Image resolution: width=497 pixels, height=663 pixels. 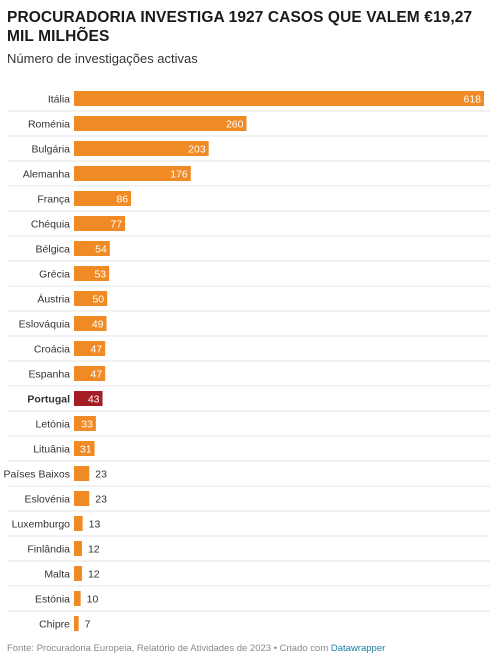 What do you see at coordinates (94, 400) in the screenshot?
I see `value-label: 43` at bounding box center [94, 400].